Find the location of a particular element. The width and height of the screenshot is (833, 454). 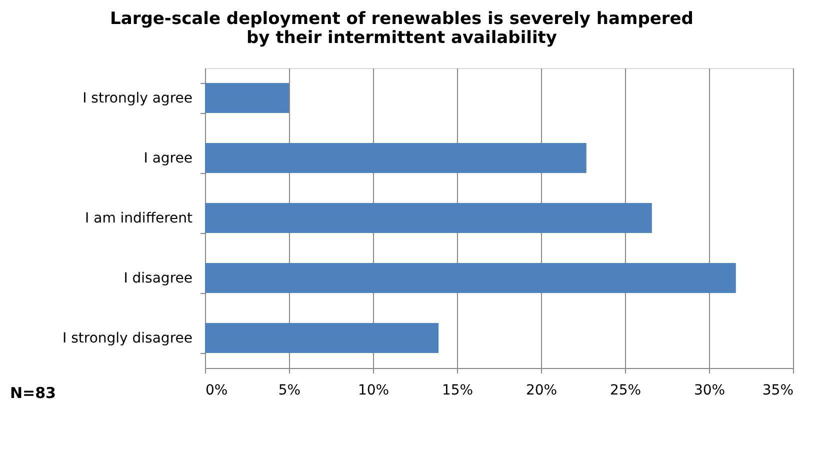

y-tick-label: I strongly agree is located at coordinates (137, 98).